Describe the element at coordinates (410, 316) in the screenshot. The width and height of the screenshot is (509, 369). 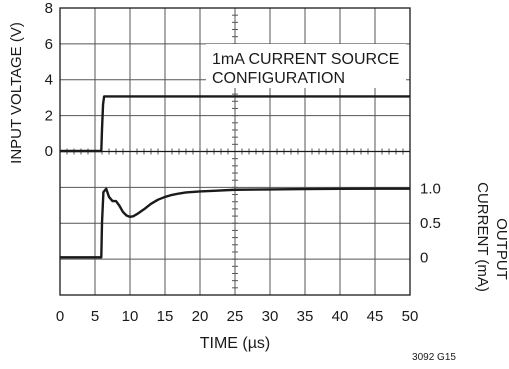
I see `x-tick-label: 50` at that location.